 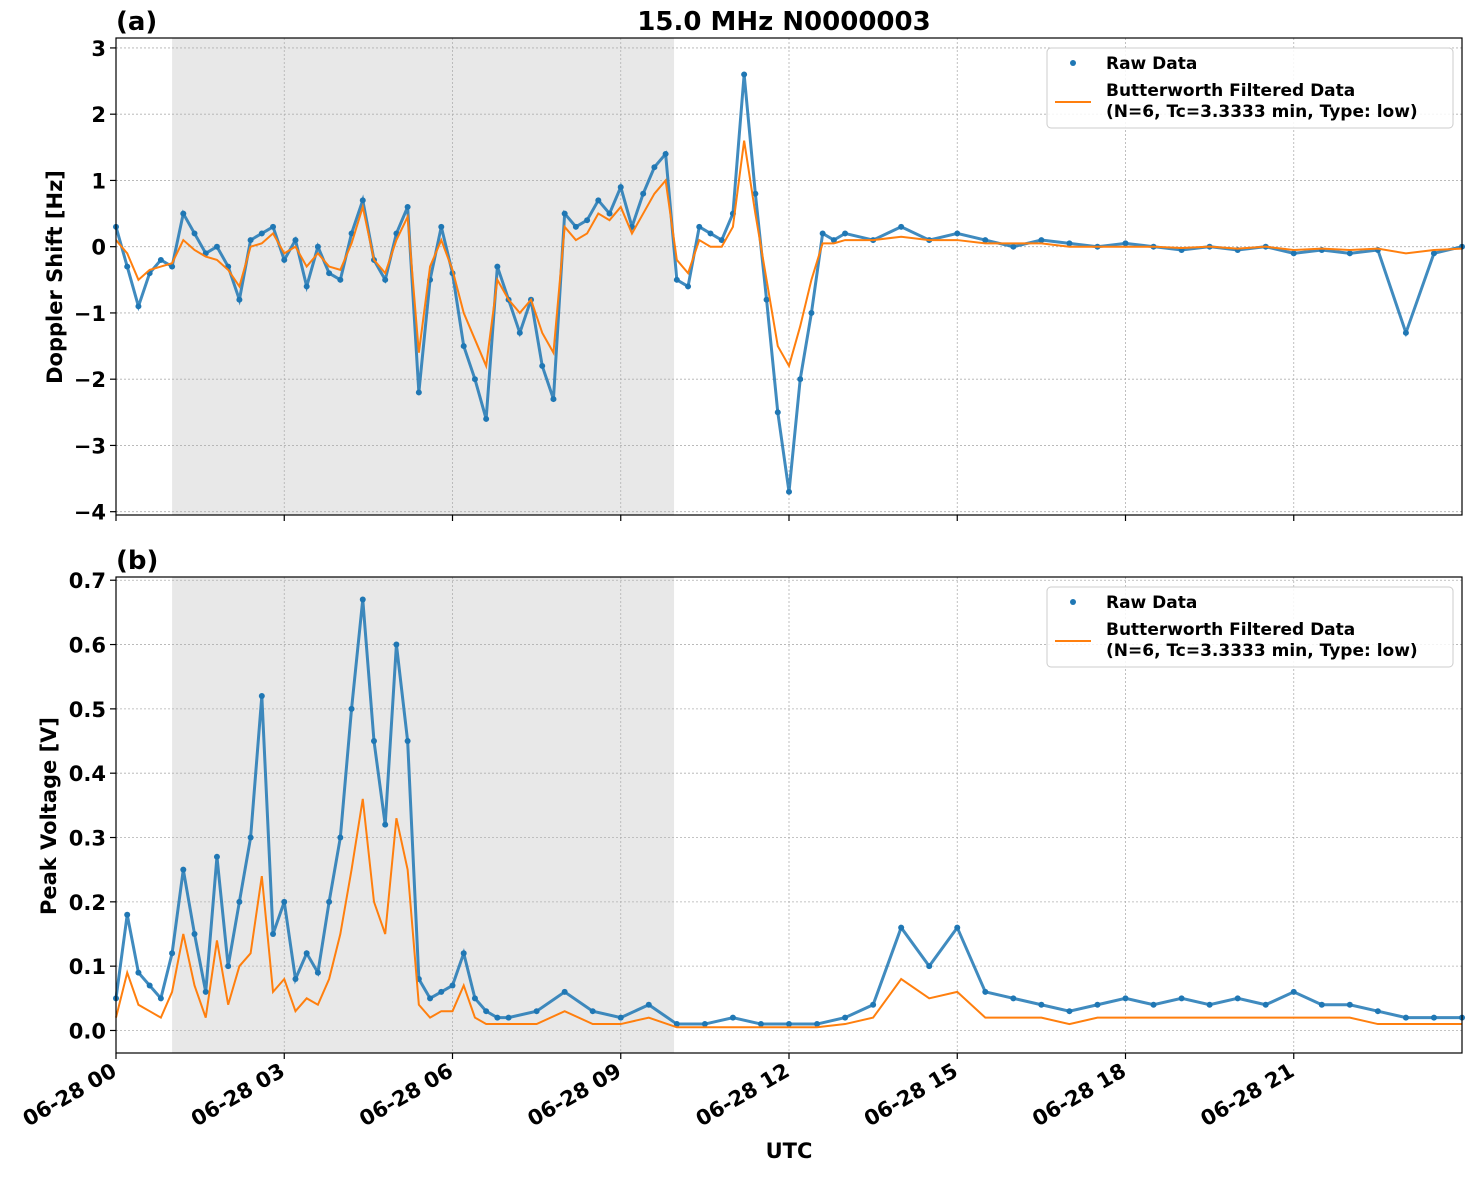 I want to click on chart-title: 15.0 MHz N0000003, so click(x=783, y=22).